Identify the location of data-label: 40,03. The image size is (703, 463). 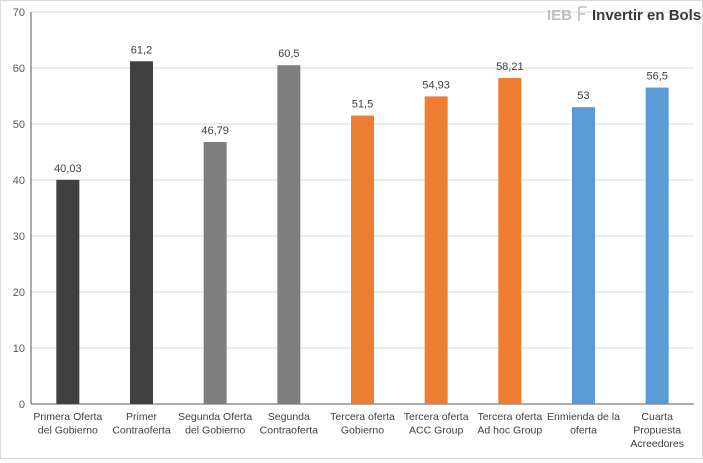
(68, 169).